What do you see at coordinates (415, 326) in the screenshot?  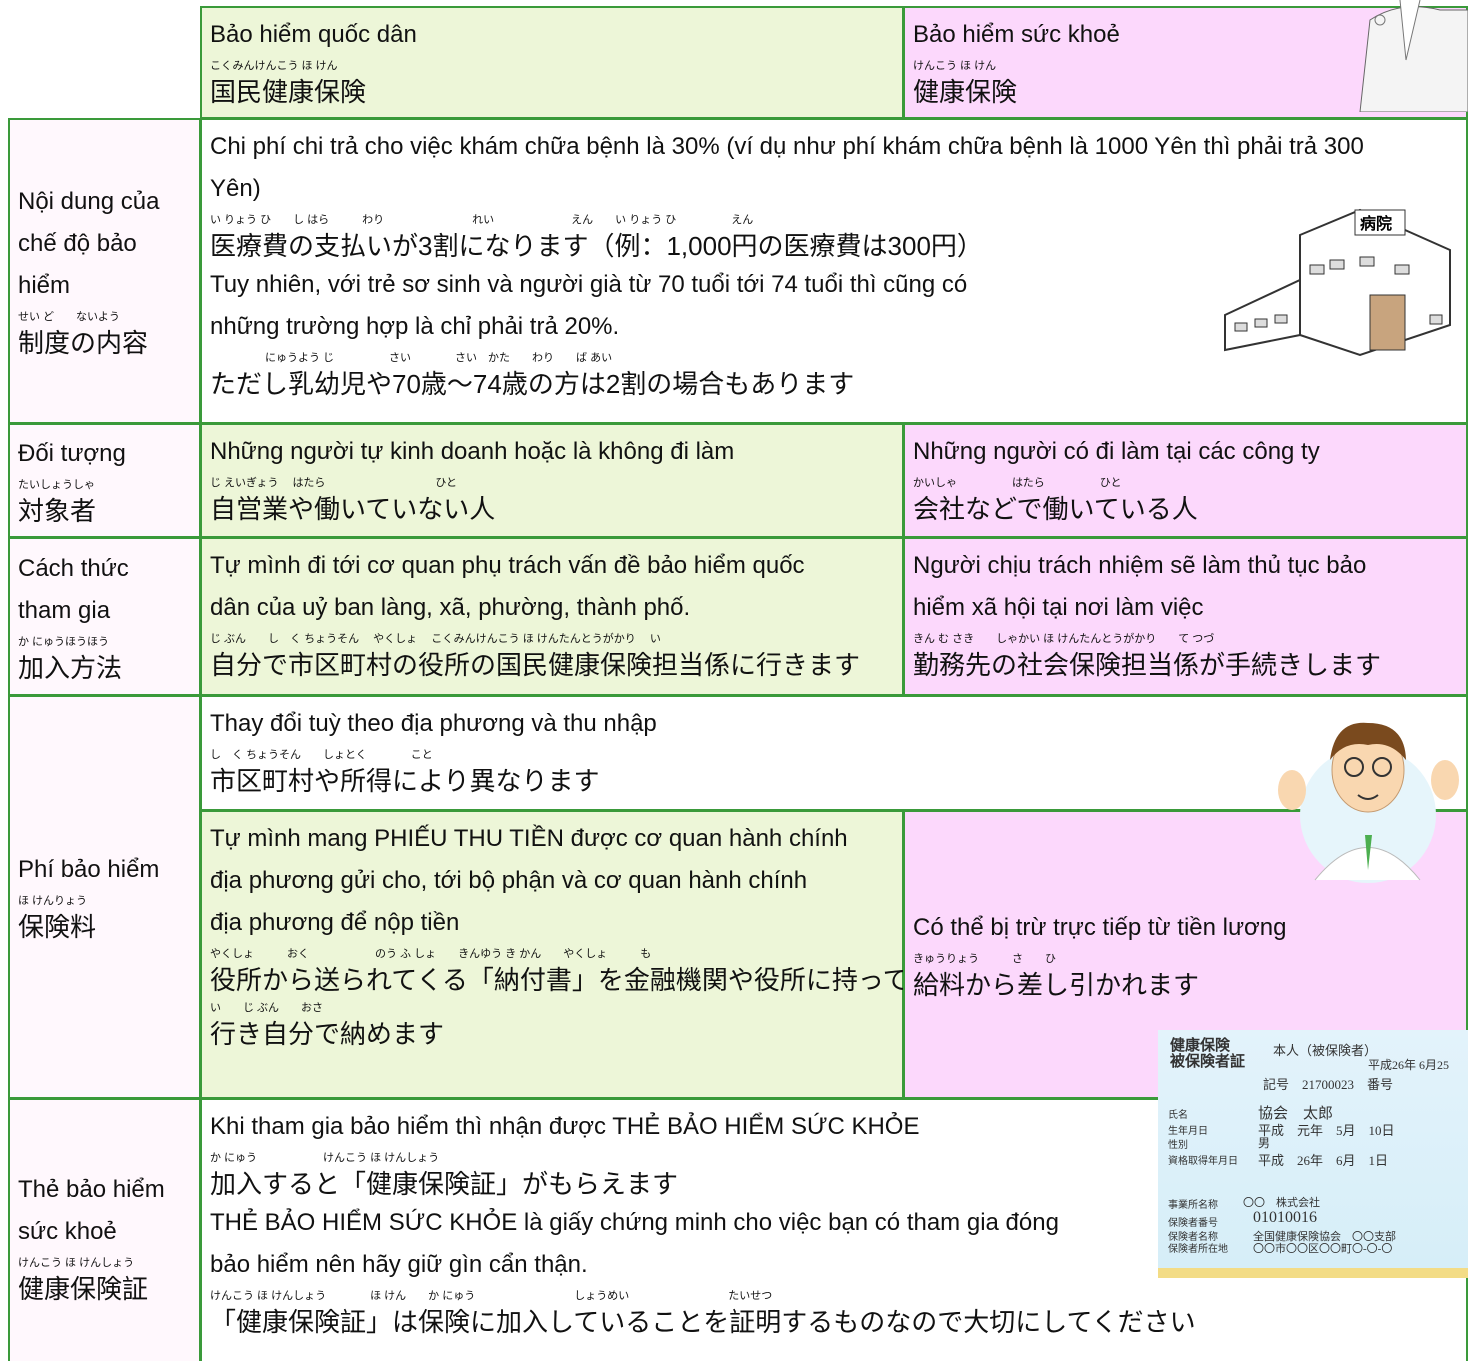 I see `vietnamese-text: những trường hợp là chỉ phải trả 20%.` at bounding box center [415, 326].